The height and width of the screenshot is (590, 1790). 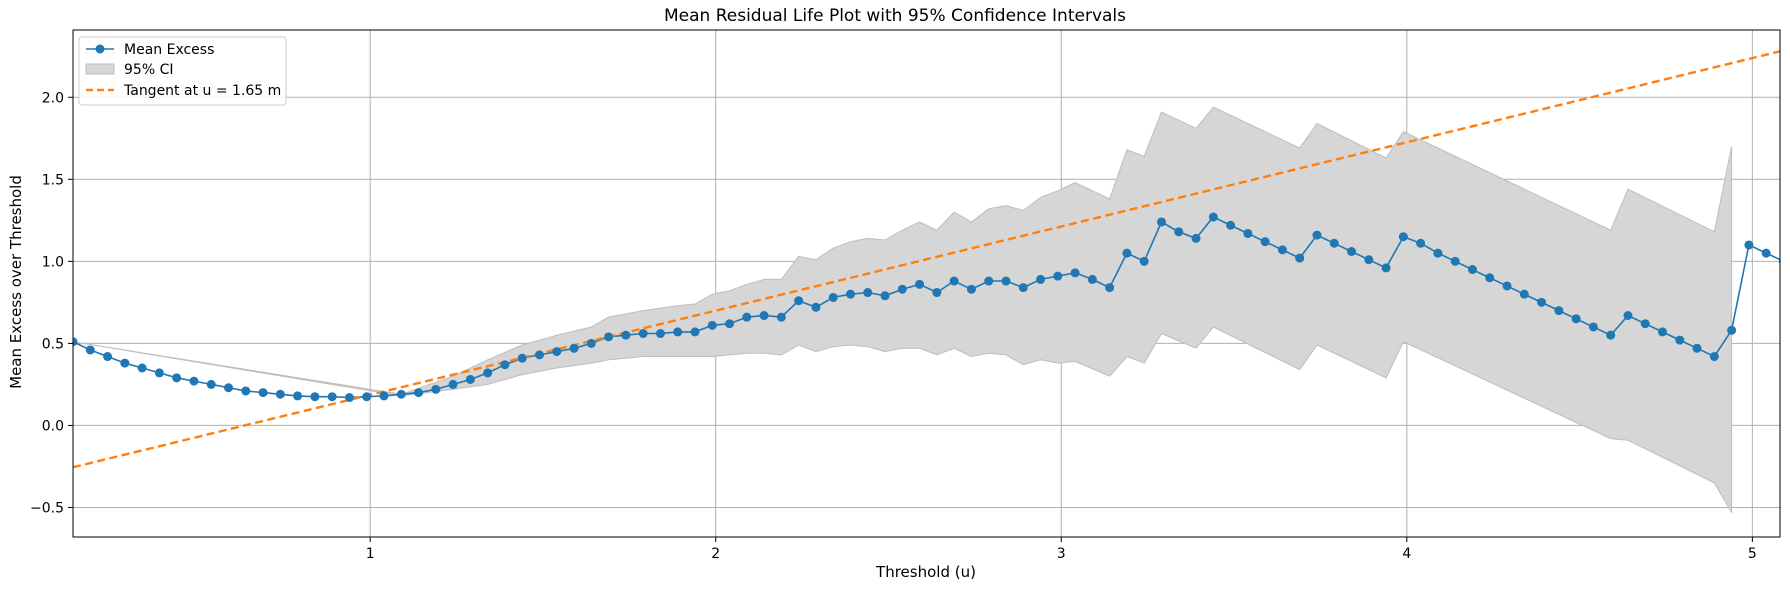 I want to click on legend-tangent-label: Tangent at u = 1.65 m, so click(x=202, y=91).